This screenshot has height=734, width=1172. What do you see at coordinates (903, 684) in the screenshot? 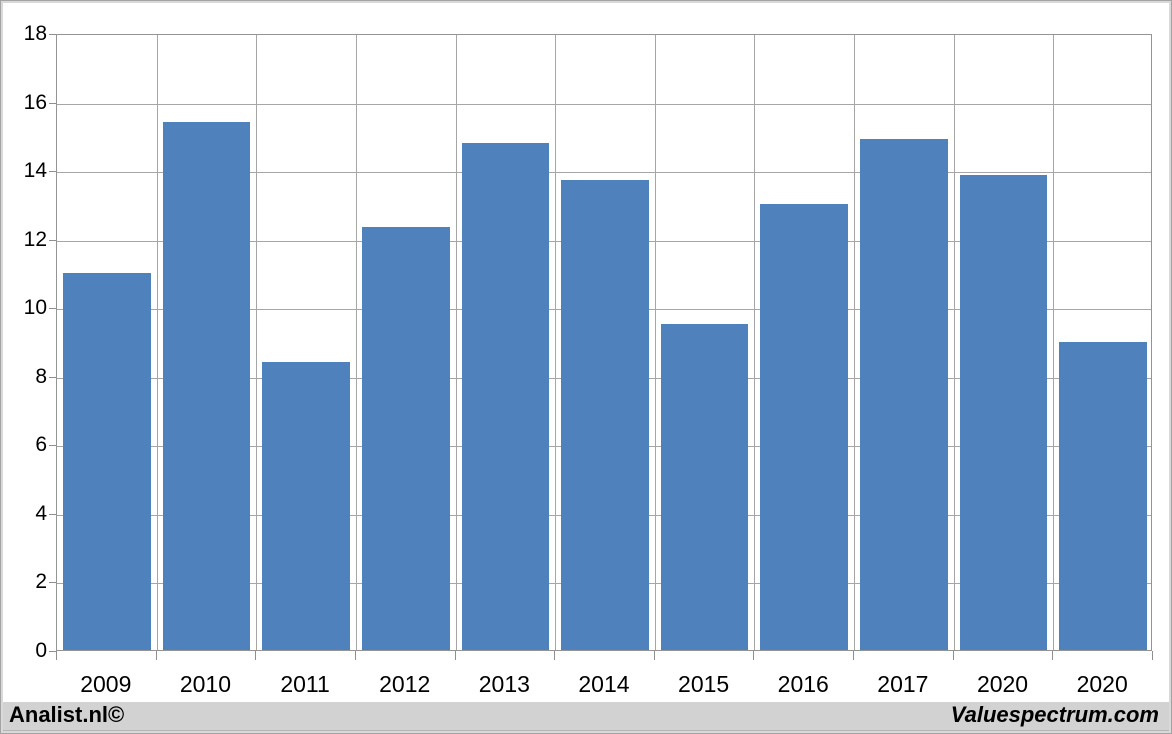
I see `x-axis-label: 2017` at bounding box center [903, 684].